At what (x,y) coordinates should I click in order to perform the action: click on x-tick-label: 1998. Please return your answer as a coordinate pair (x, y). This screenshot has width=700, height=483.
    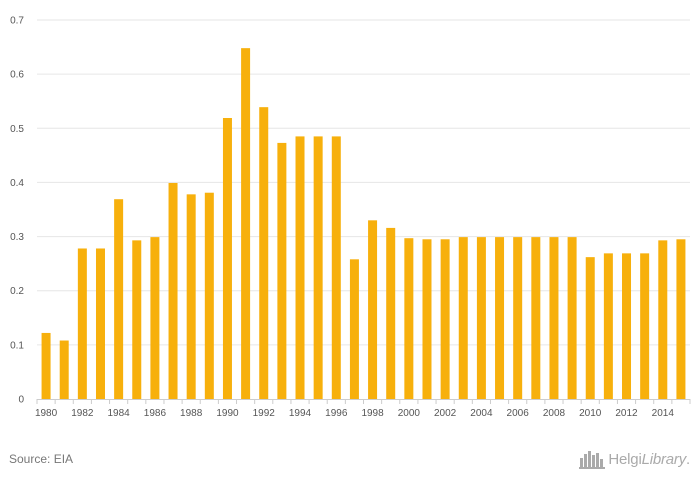
    Looking at the image, I should click on (372, 413).